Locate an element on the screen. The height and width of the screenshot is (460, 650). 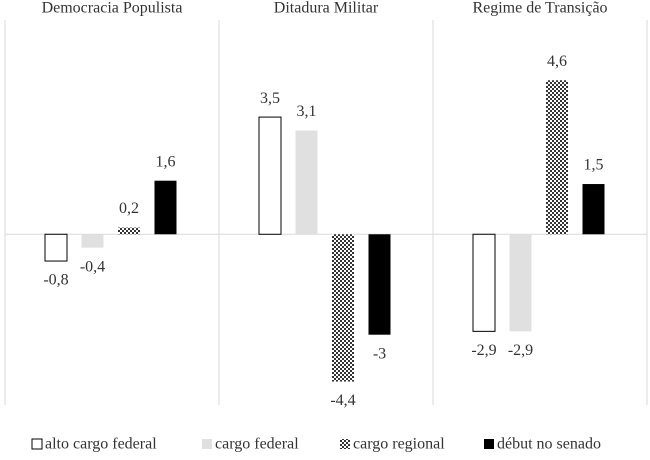
legend-label: alto cargo federal is located at coordinates (101, 444).